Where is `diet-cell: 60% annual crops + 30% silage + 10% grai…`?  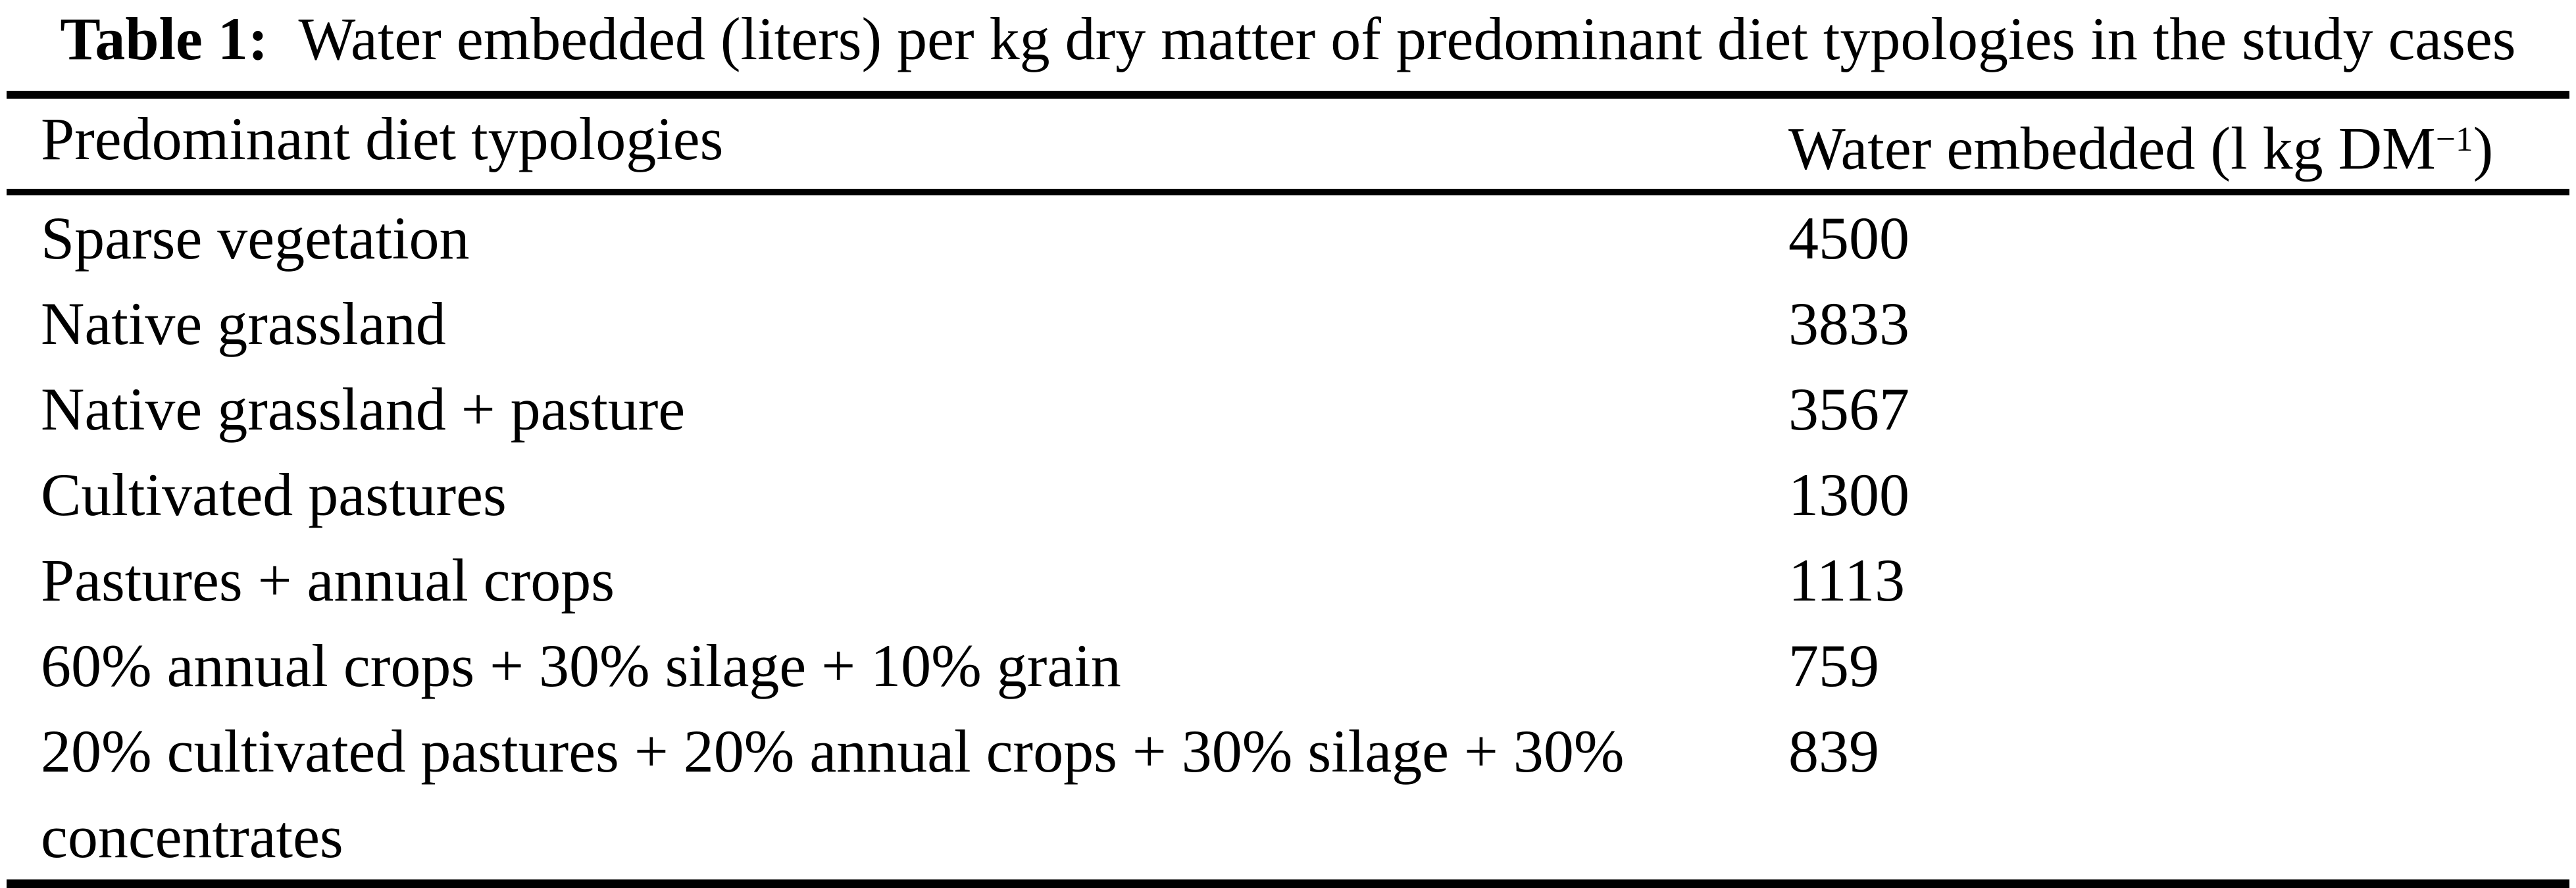 diet-cell: 60% annual crops + 30% silage + 10% grai… is located at coordinates (581, 665).